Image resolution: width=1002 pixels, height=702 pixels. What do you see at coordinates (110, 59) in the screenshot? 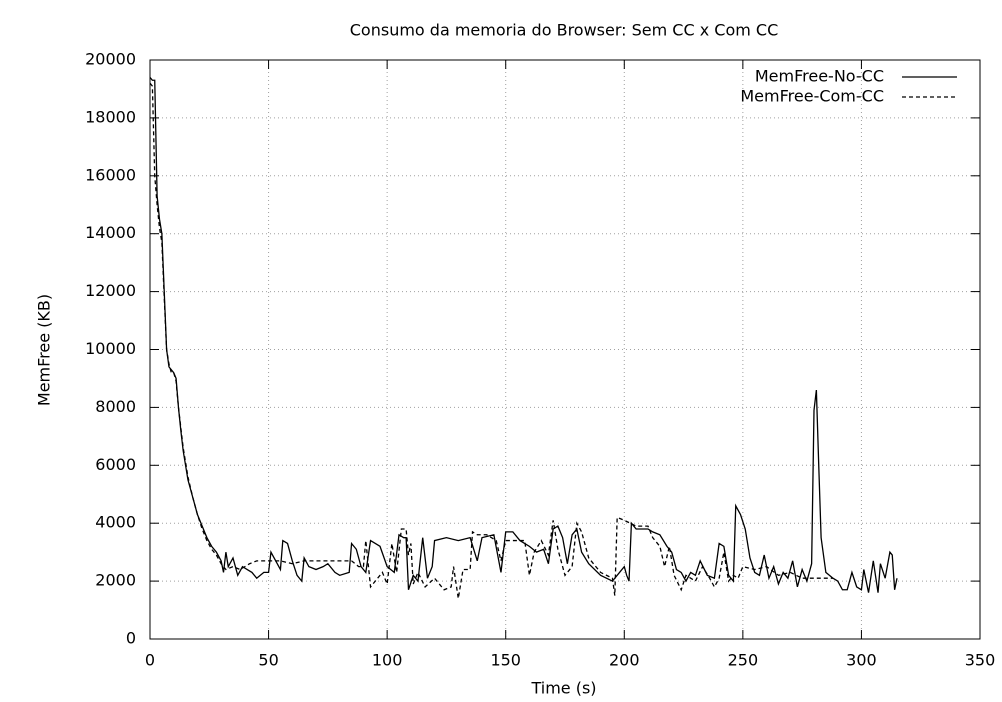
I see `y-tick-label: 20000` at bounding box center [110, 59].